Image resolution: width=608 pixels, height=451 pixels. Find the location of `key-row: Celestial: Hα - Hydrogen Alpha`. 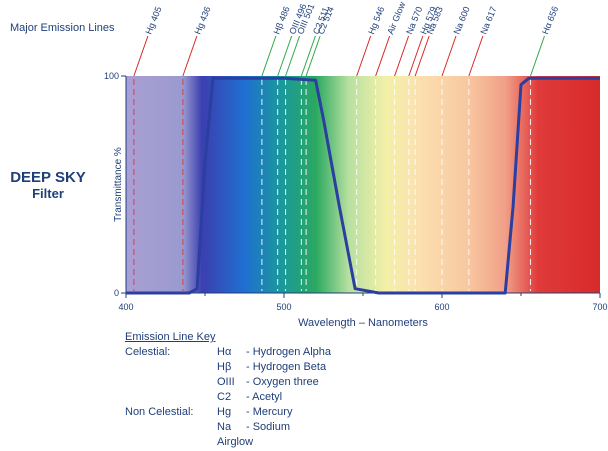

key-row: Celestial: Hα - Hydrogen Alpha is located at coordinates (228, 352).